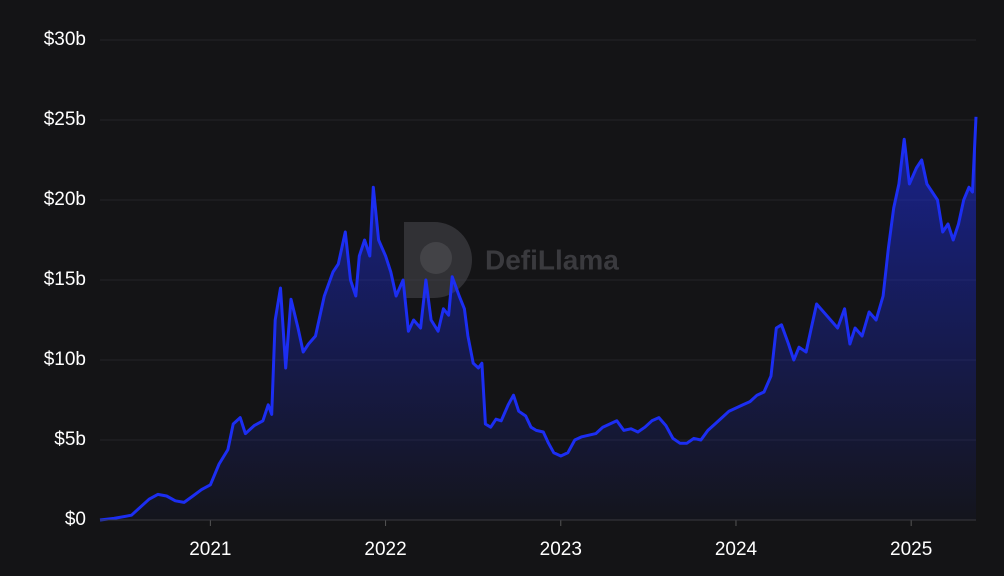  What do you see at coordinates (385, 549) in the screenshot?
I see `x-tick-label: 2022` at bounding box center [385, 549].